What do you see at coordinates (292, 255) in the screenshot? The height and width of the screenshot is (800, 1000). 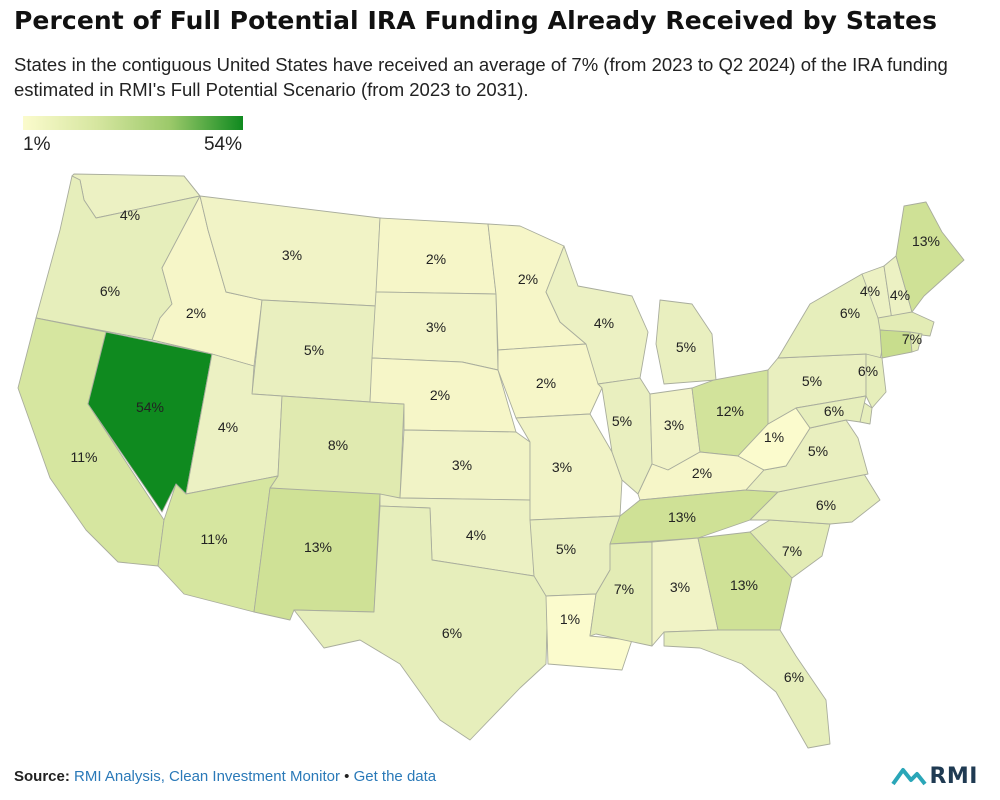 I see `state-label-mt: 3%` at bounding box center [292, 255].